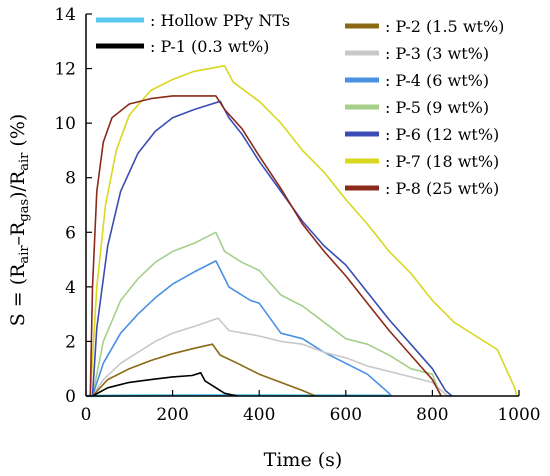 The image size is (550, 476). Describe the element at coordinates (65, 70) in the screenshot. I see `y-tick-label: 12` at that location.